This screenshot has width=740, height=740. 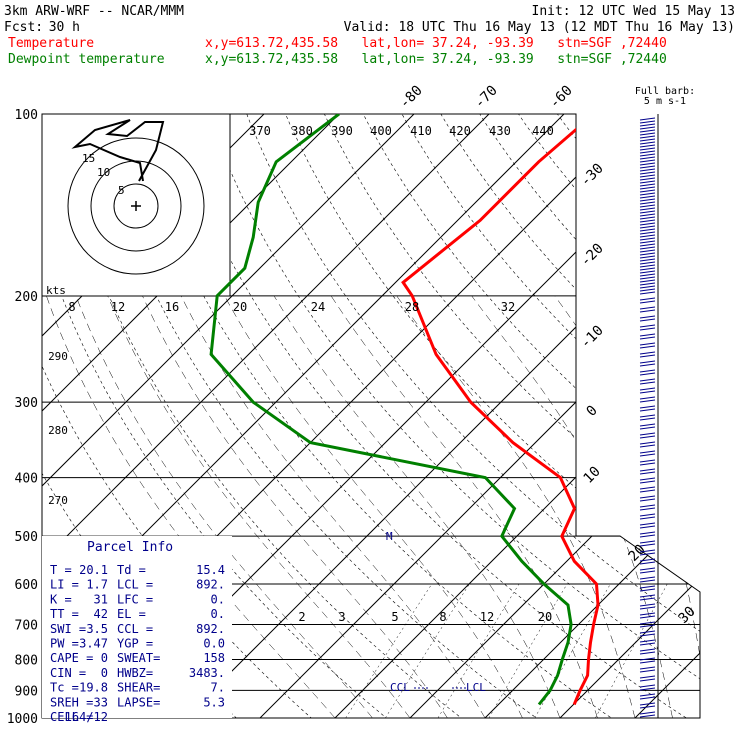 What do you see at coordinates (301, 617) in the screenshot?
I see `mixing-ratio-label: 2` at bounding box center [301, 617].